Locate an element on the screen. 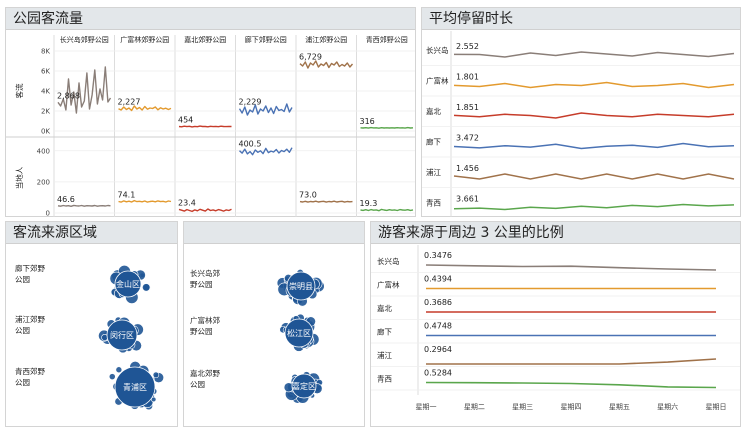  x-tick-label-1: 星期二 is located at coordinates (474, 407).